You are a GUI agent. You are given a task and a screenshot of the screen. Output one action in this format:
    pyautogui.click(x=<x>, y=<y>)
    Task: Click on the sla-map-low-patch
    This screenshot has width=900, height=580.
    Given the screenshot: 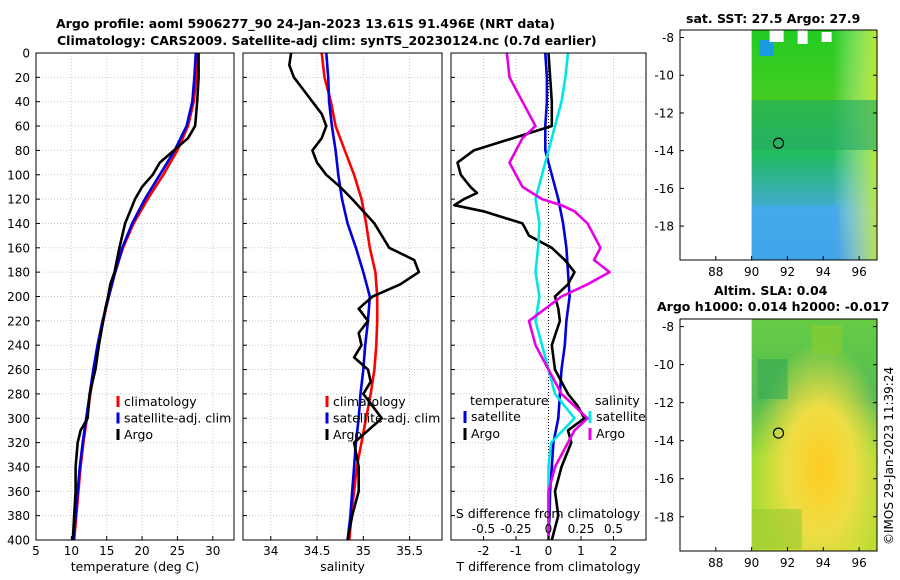 What is the action you would take?
    pyautogui.click(x=772, y=379)
    